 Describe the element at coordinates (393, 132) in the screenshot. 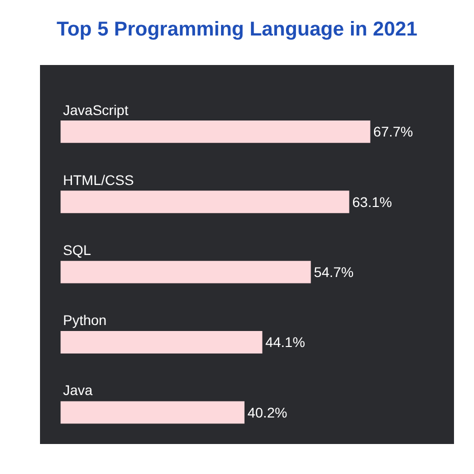

I see `data-label: 67.7%` at that location.